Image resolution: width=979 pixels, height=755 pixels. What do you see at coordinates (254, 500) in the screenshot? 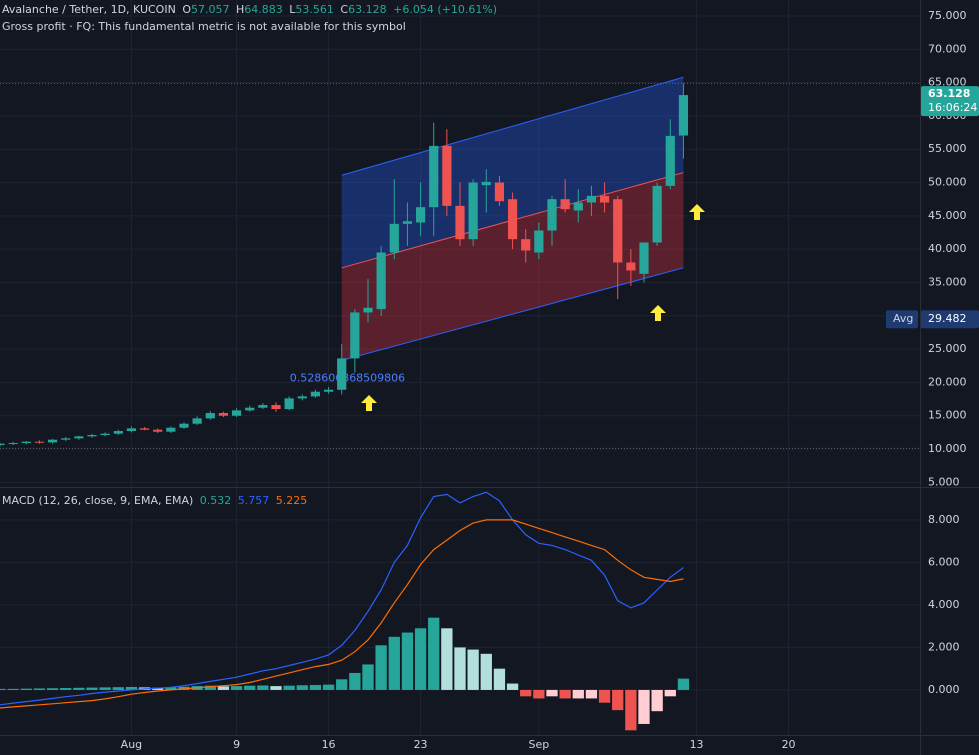
I see `legend-value: 5.757` at bounding box center [254, 500].